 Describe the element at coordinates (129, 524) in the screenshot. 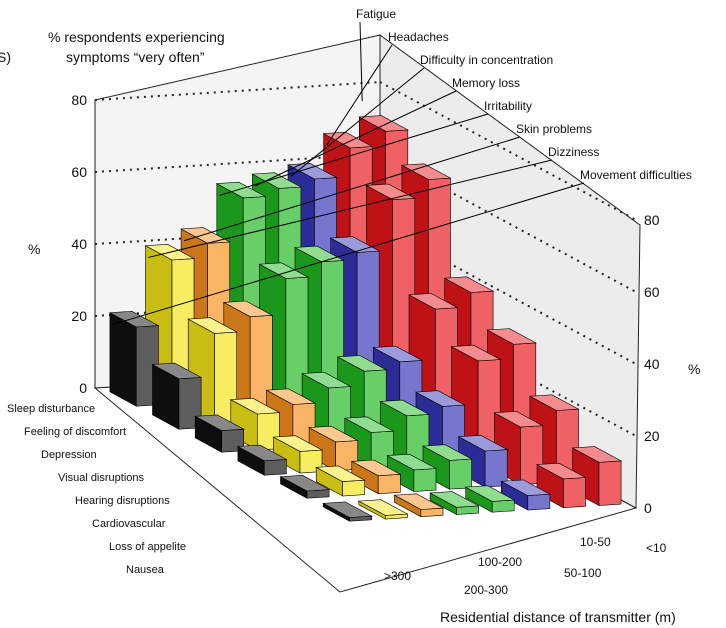

I see `row-label-5: Cardiovascular` at that location.